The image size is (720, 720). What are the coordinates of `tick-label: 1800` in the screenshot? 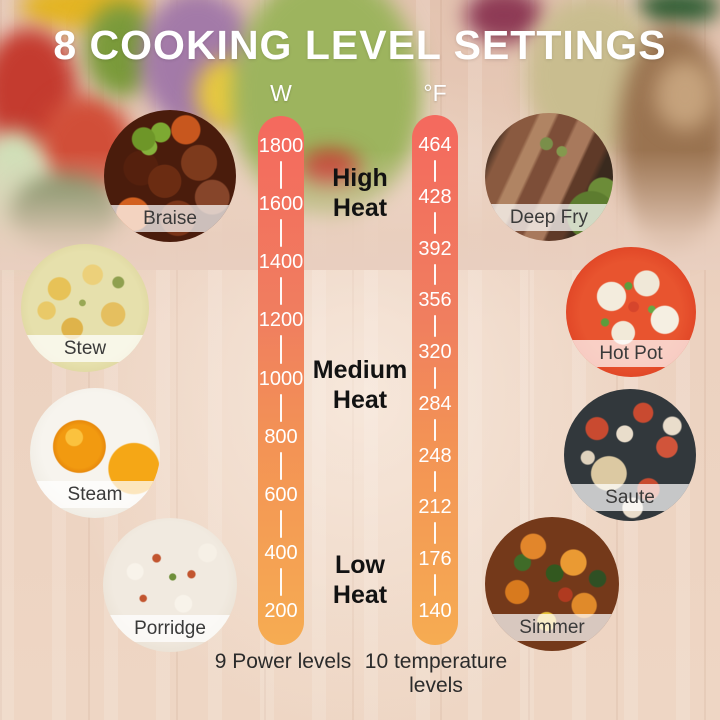 It's located at (281, 146).